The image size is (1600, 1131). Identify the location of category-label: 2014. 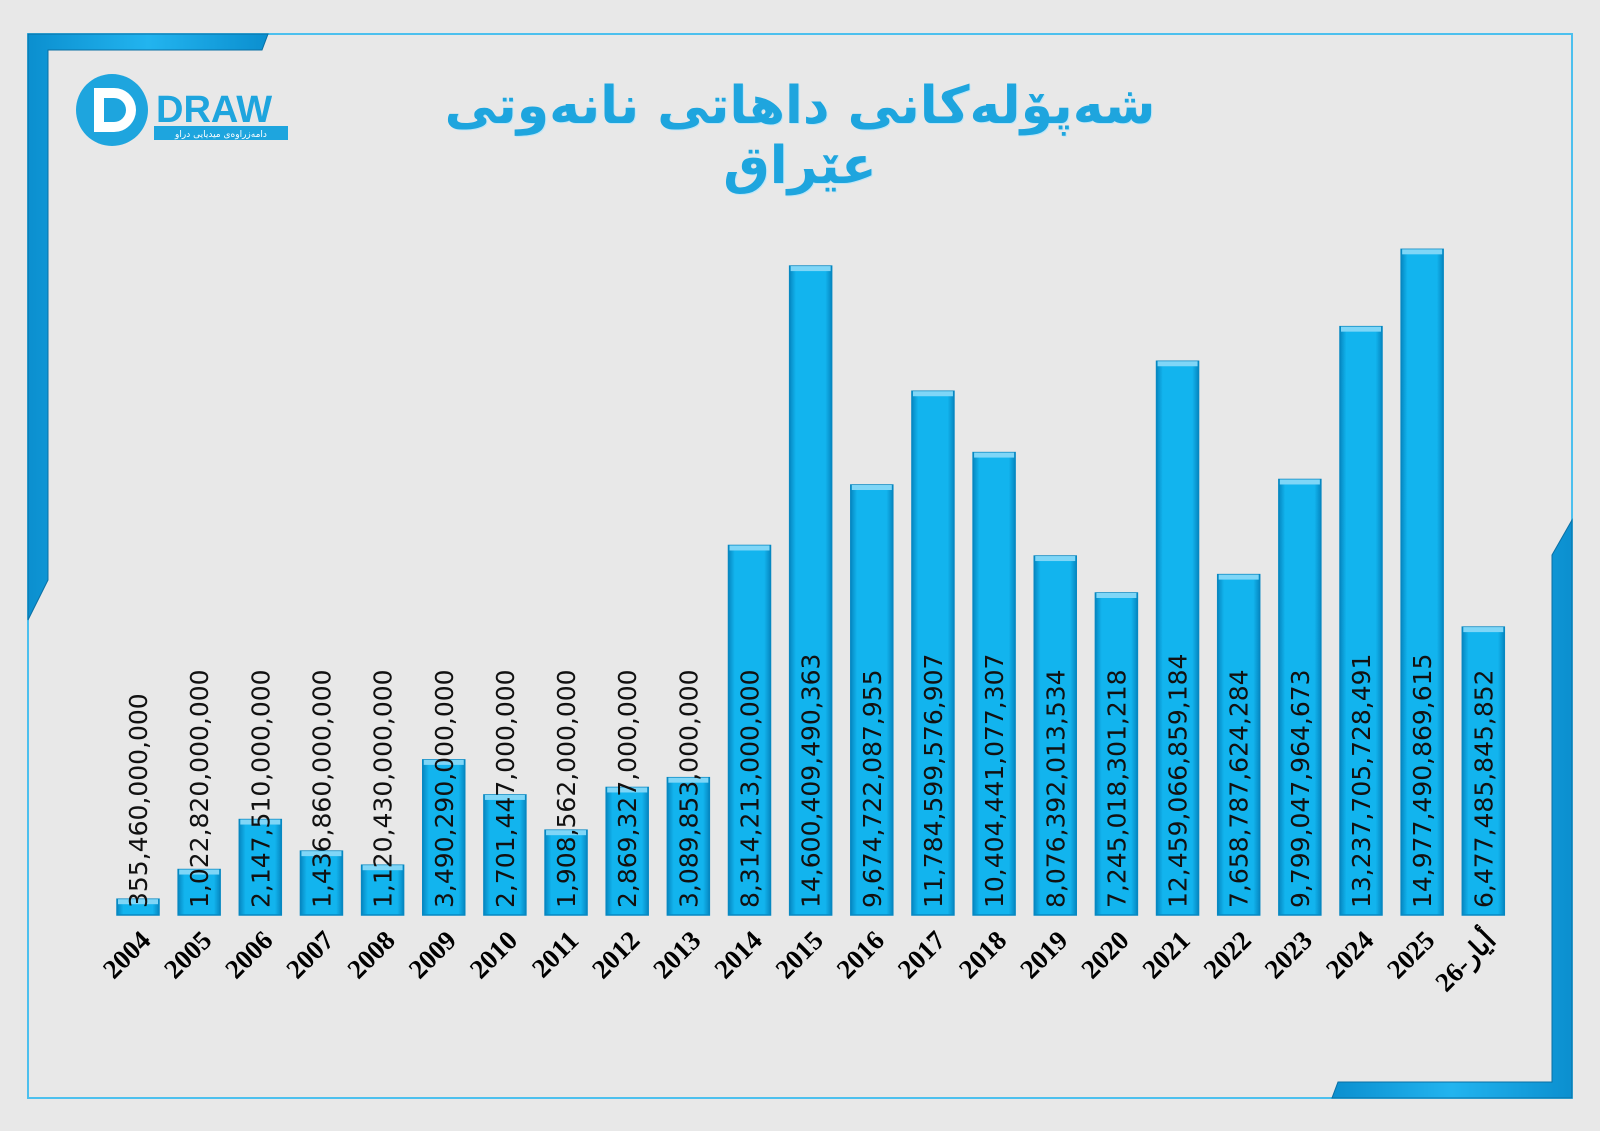
(737, 954).